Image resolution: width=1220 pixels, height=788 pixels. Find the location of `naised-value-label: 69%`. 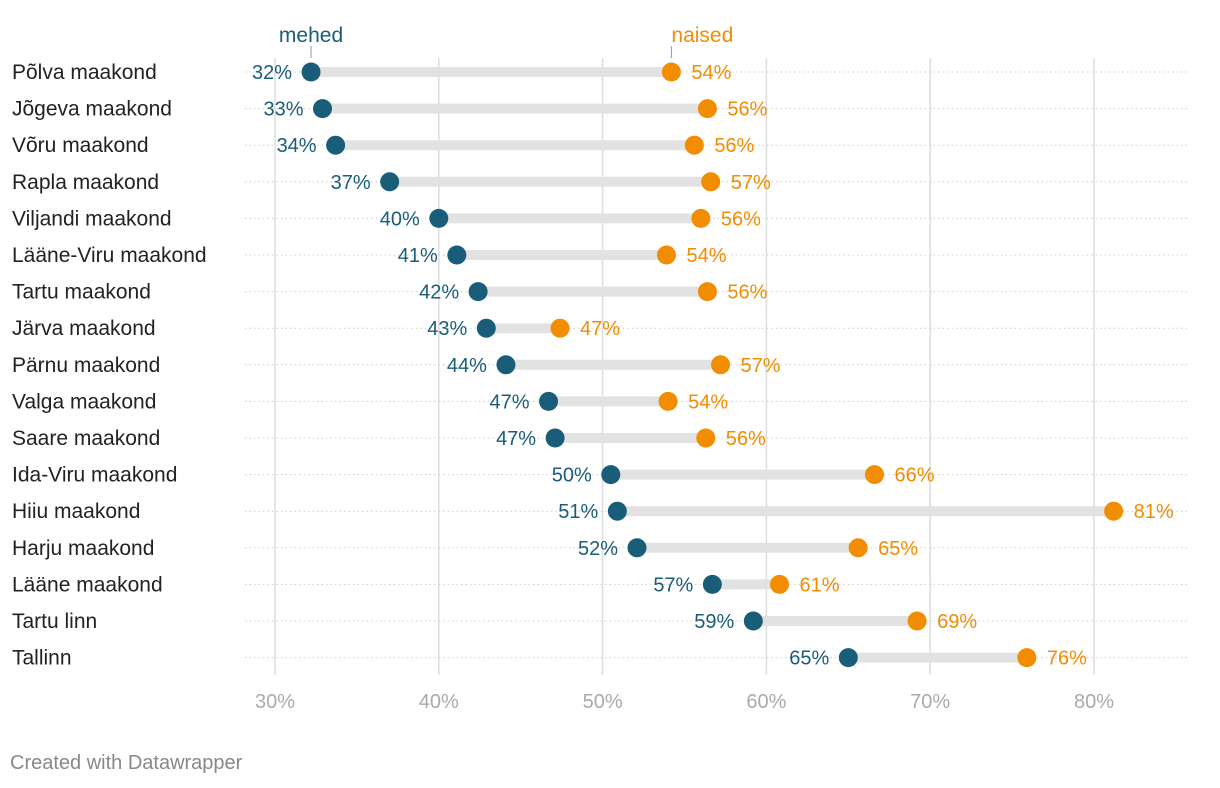

naised-value-label: 69% is located at coordinates (957, 622).